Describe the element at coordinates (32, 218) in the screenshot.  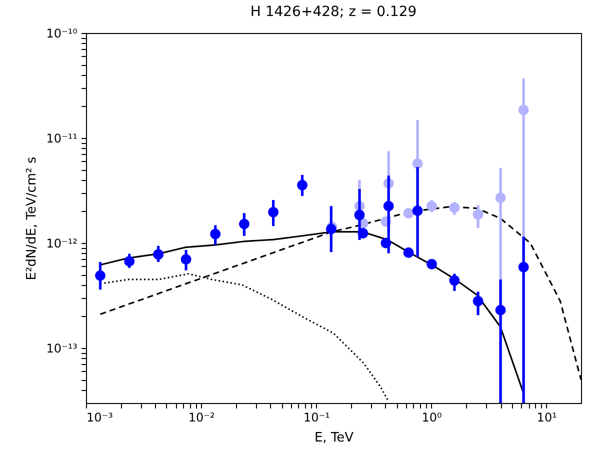
I see `y-axis-title: E²dN/dE, TeV/cm² s` at that location.